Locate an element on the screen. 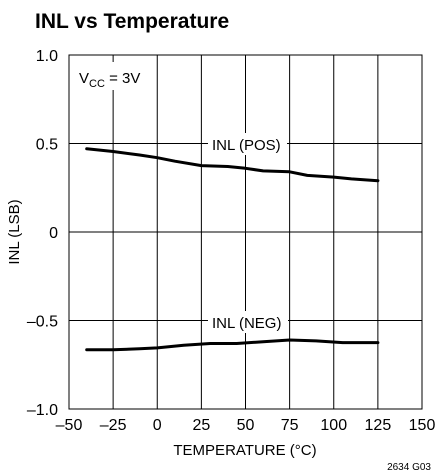 Image resolution: width=438 pixels, height=476 pixels. y-tick-label: 0 is located at coordinates (53, 233).